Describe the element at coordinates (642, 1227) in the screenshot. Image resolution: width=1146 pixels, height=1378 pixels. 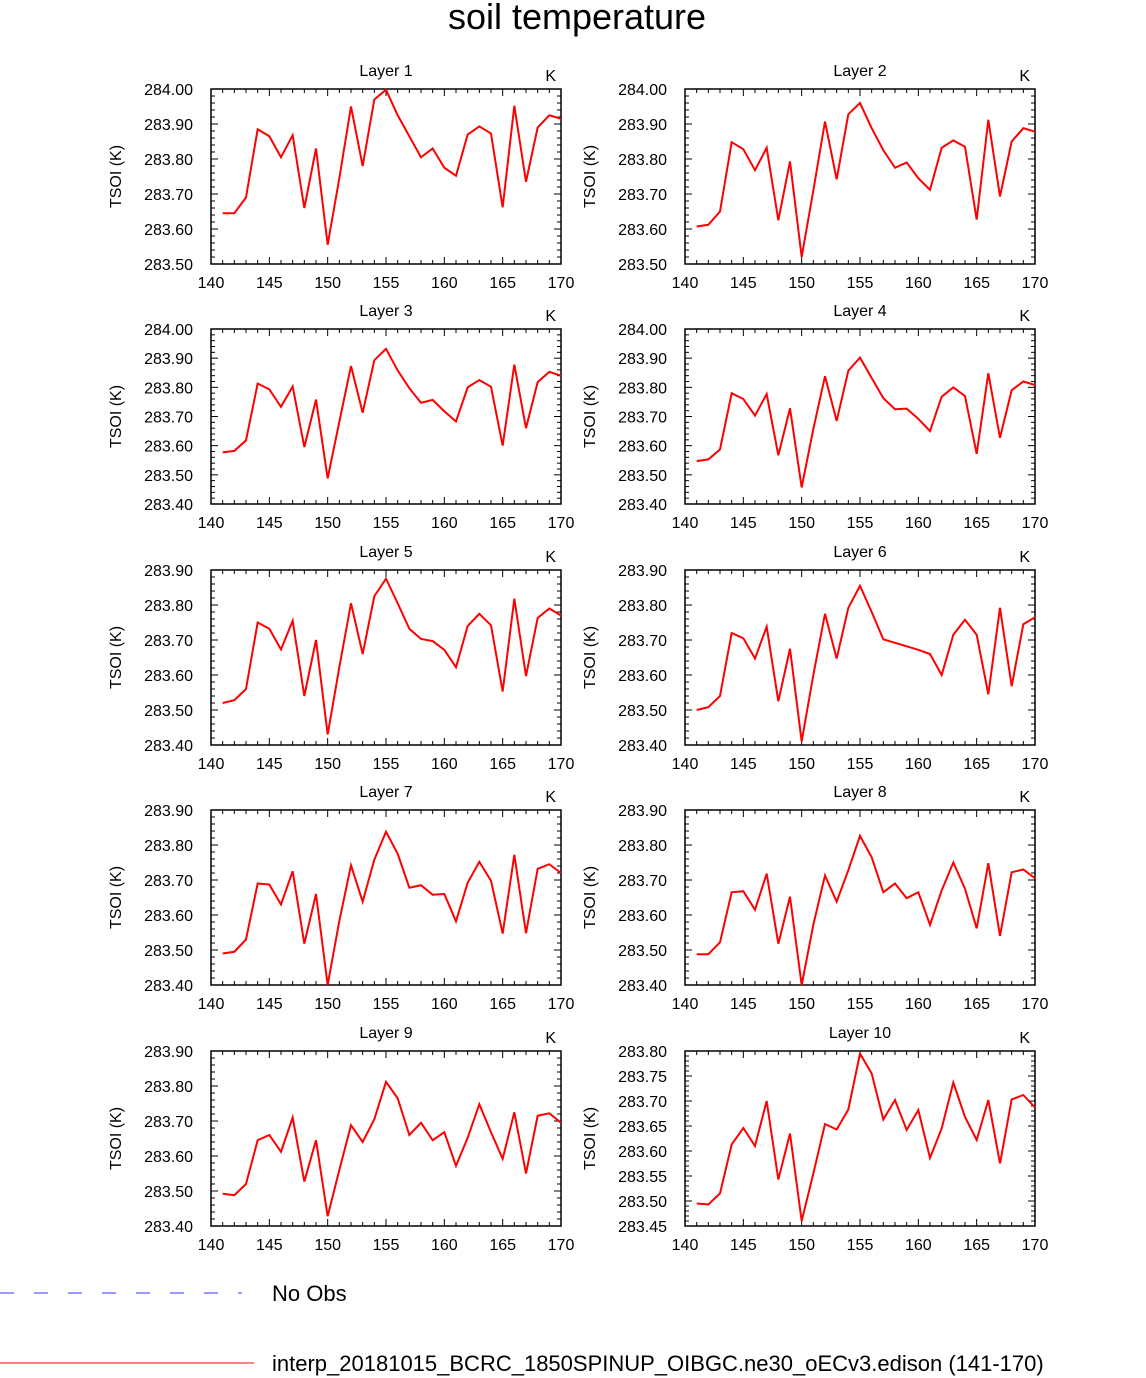
I see `y-tick-label: 283.45` at that location.